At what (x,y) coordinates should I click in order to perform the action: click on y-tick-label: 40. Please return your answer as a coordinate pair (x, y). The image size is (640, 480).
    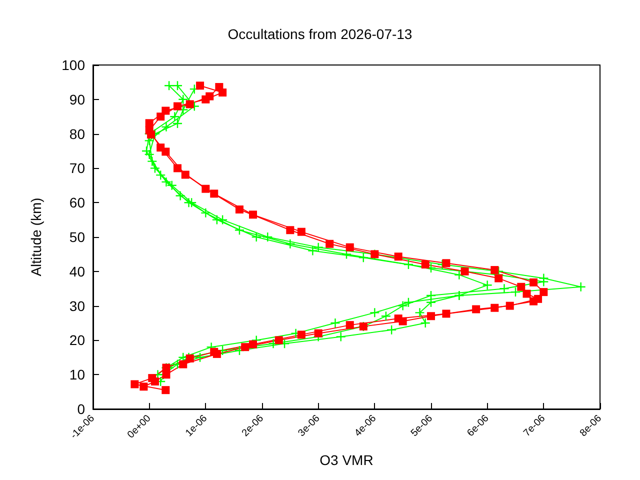
    Looking at the image, I should click on (77, 271).